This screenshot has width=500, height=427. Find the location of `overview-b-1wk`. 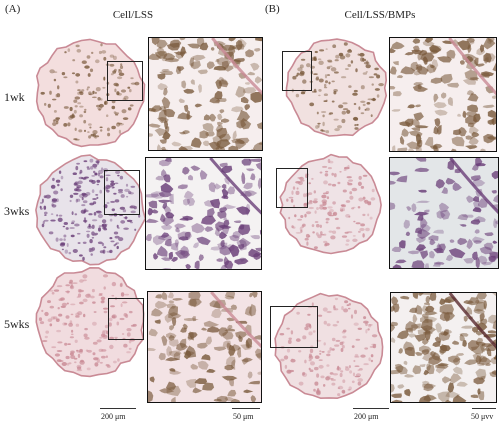

overview-b-1wk is located at coordinates (337, 88).